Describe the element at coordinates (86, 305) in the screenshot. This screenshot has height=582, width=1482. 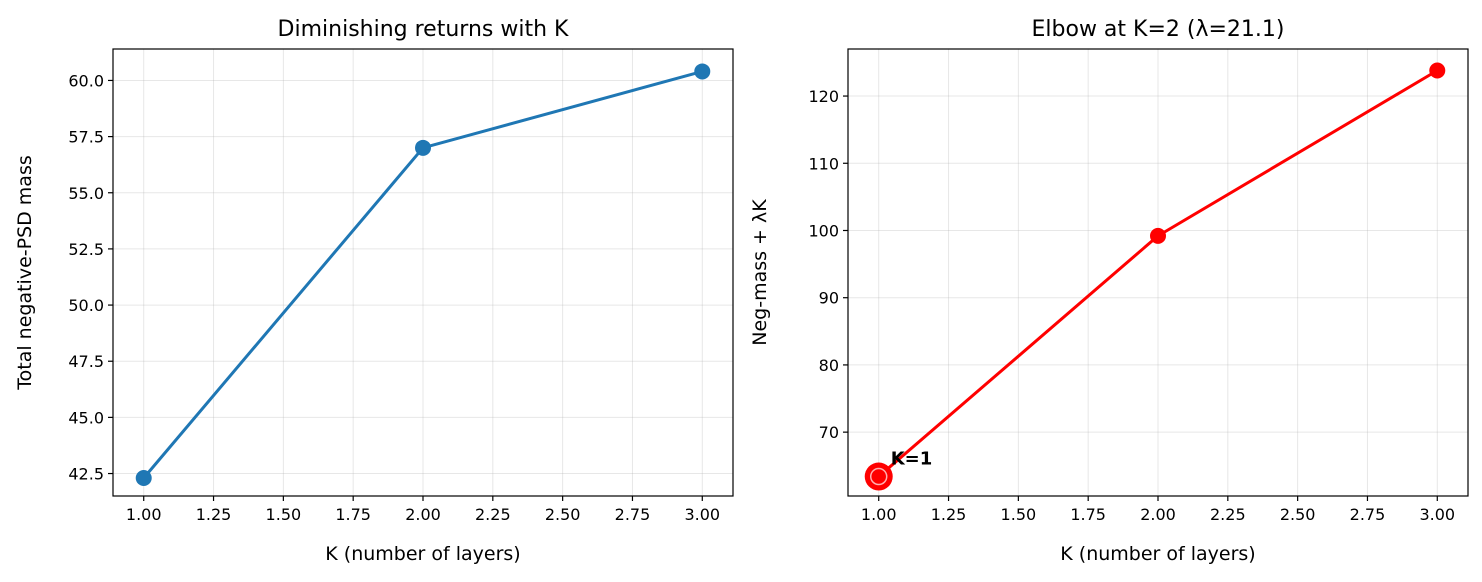
I see `y-tick-label: 50.0` at that location.